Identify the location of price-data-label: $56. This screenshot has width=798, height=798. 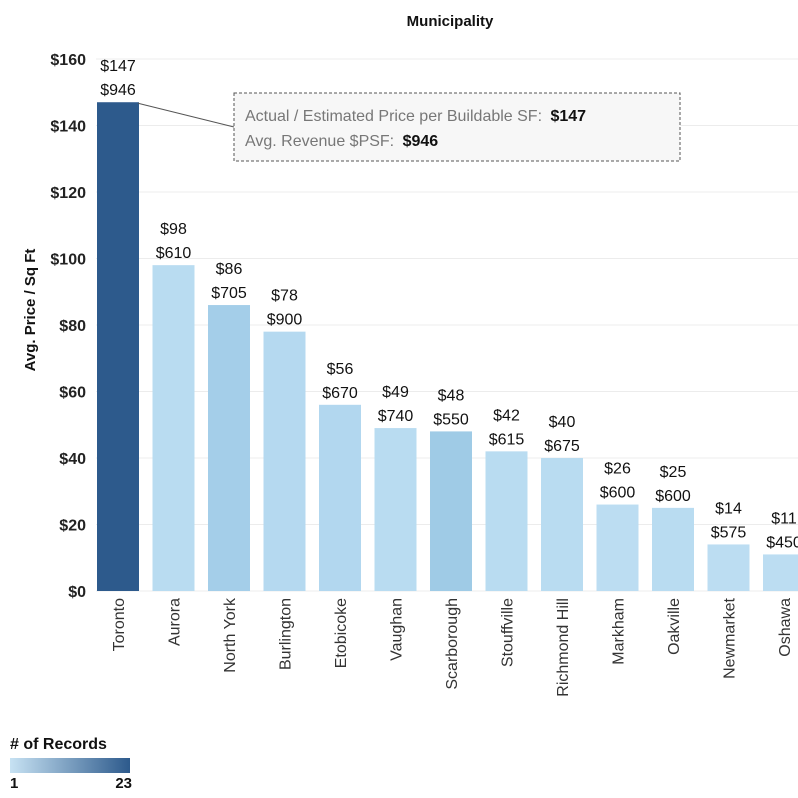
(340, 369).